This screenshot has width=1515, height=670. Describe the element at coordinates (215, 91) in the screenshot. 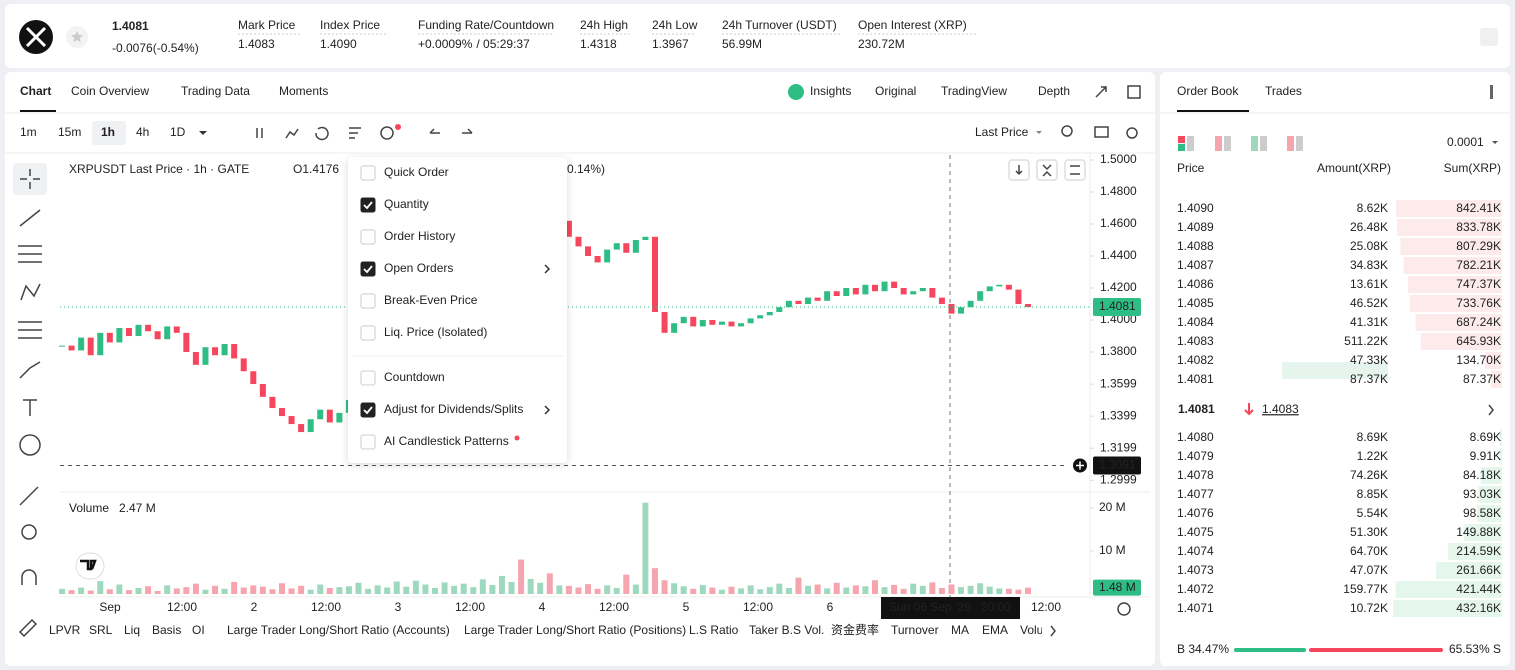

I see `chart-tab: Trading Data` at that location.